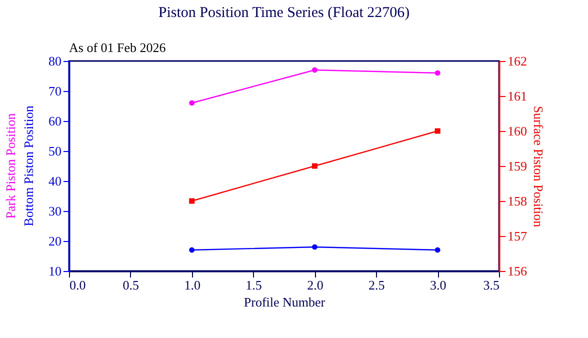 The height and width of the screenshot is (338, 588). I want to click on x-axis-title: Profile Number, so click(285, 302).